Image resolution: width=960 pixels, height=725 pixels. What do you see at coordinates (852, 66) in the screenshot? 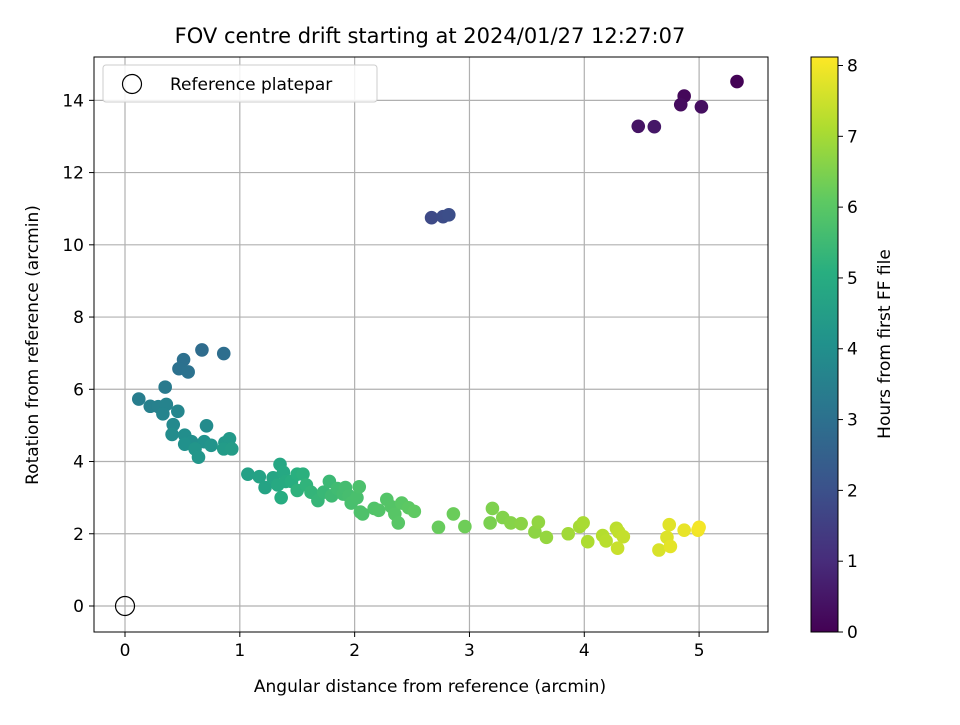
I see `colorbar-tick-label: 8` at bounding box center [852, 66].